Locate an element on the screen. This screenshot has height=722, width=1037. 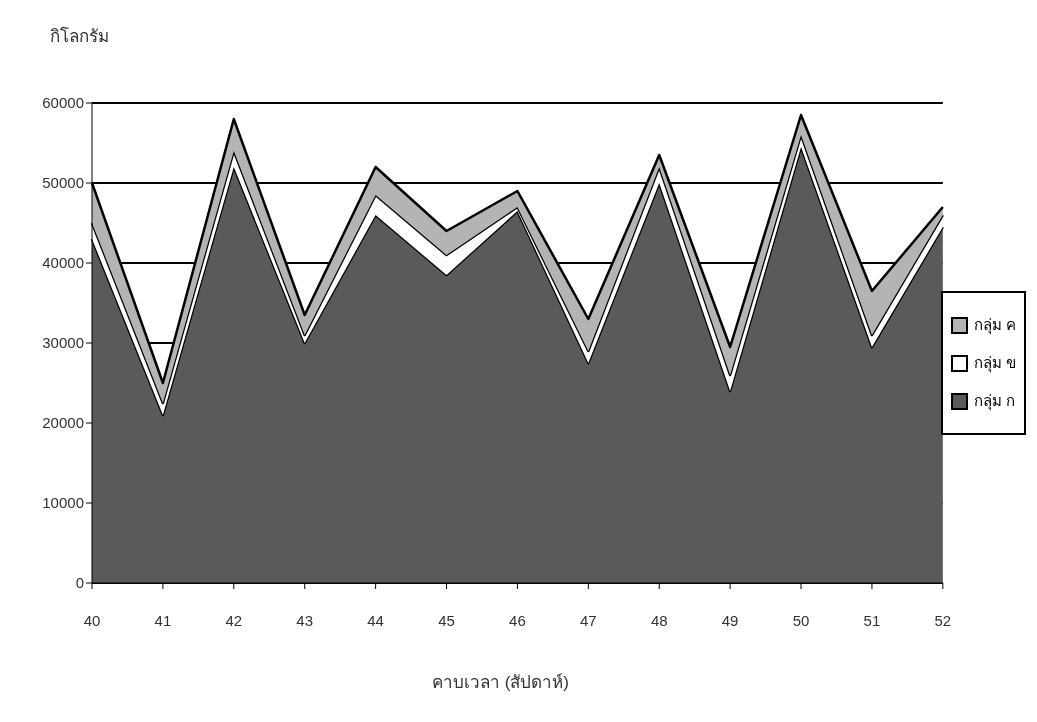
x-tick-label: 52 is located at coordinates (943, 620).